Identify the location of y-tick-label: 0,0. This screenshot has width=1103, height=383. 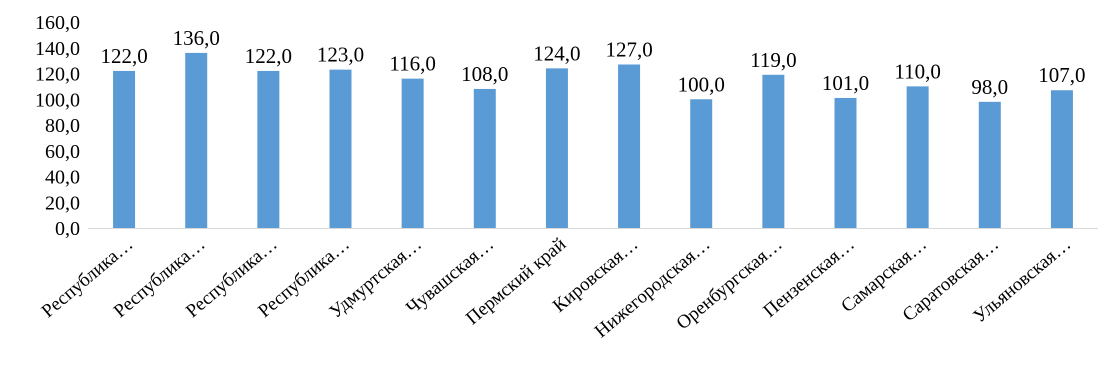
(67, 229).